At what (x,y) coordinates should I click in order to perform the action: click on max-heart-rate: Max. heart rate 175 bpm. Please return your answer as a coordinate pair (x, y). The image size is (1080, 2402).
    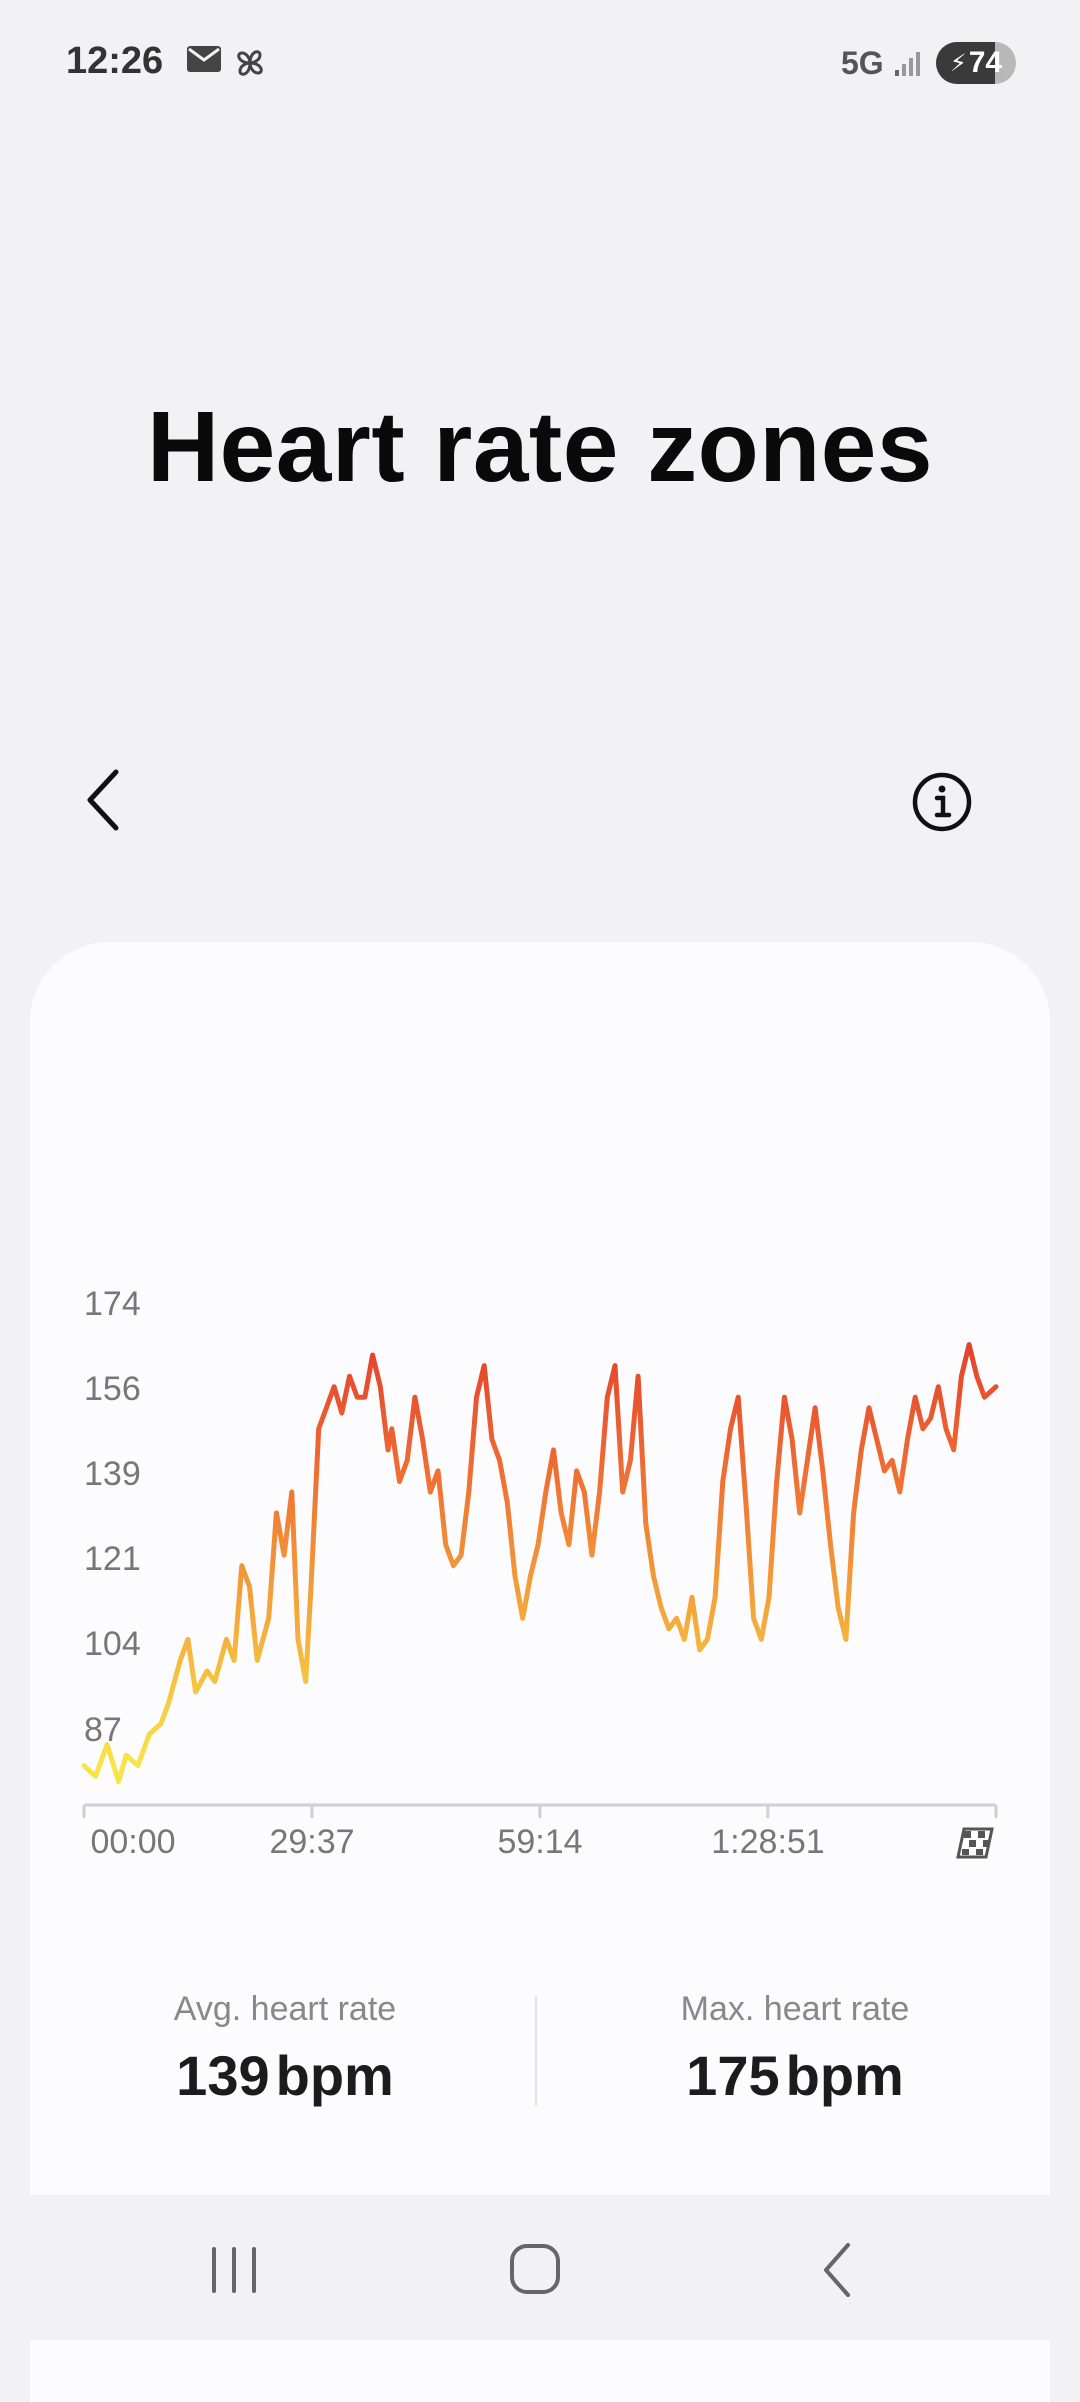
    Looking at the image, I should click on (795, 2049).